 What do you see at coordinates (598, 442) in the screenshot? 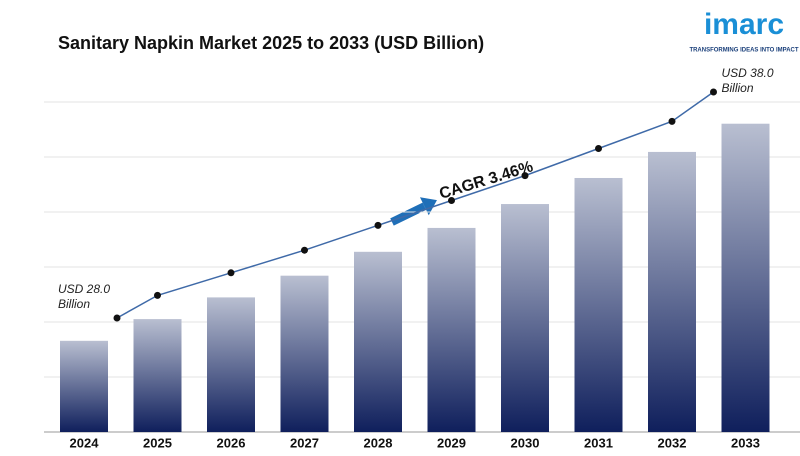
I see `x-tick-label: 2031` at bounding box center [598, 442].